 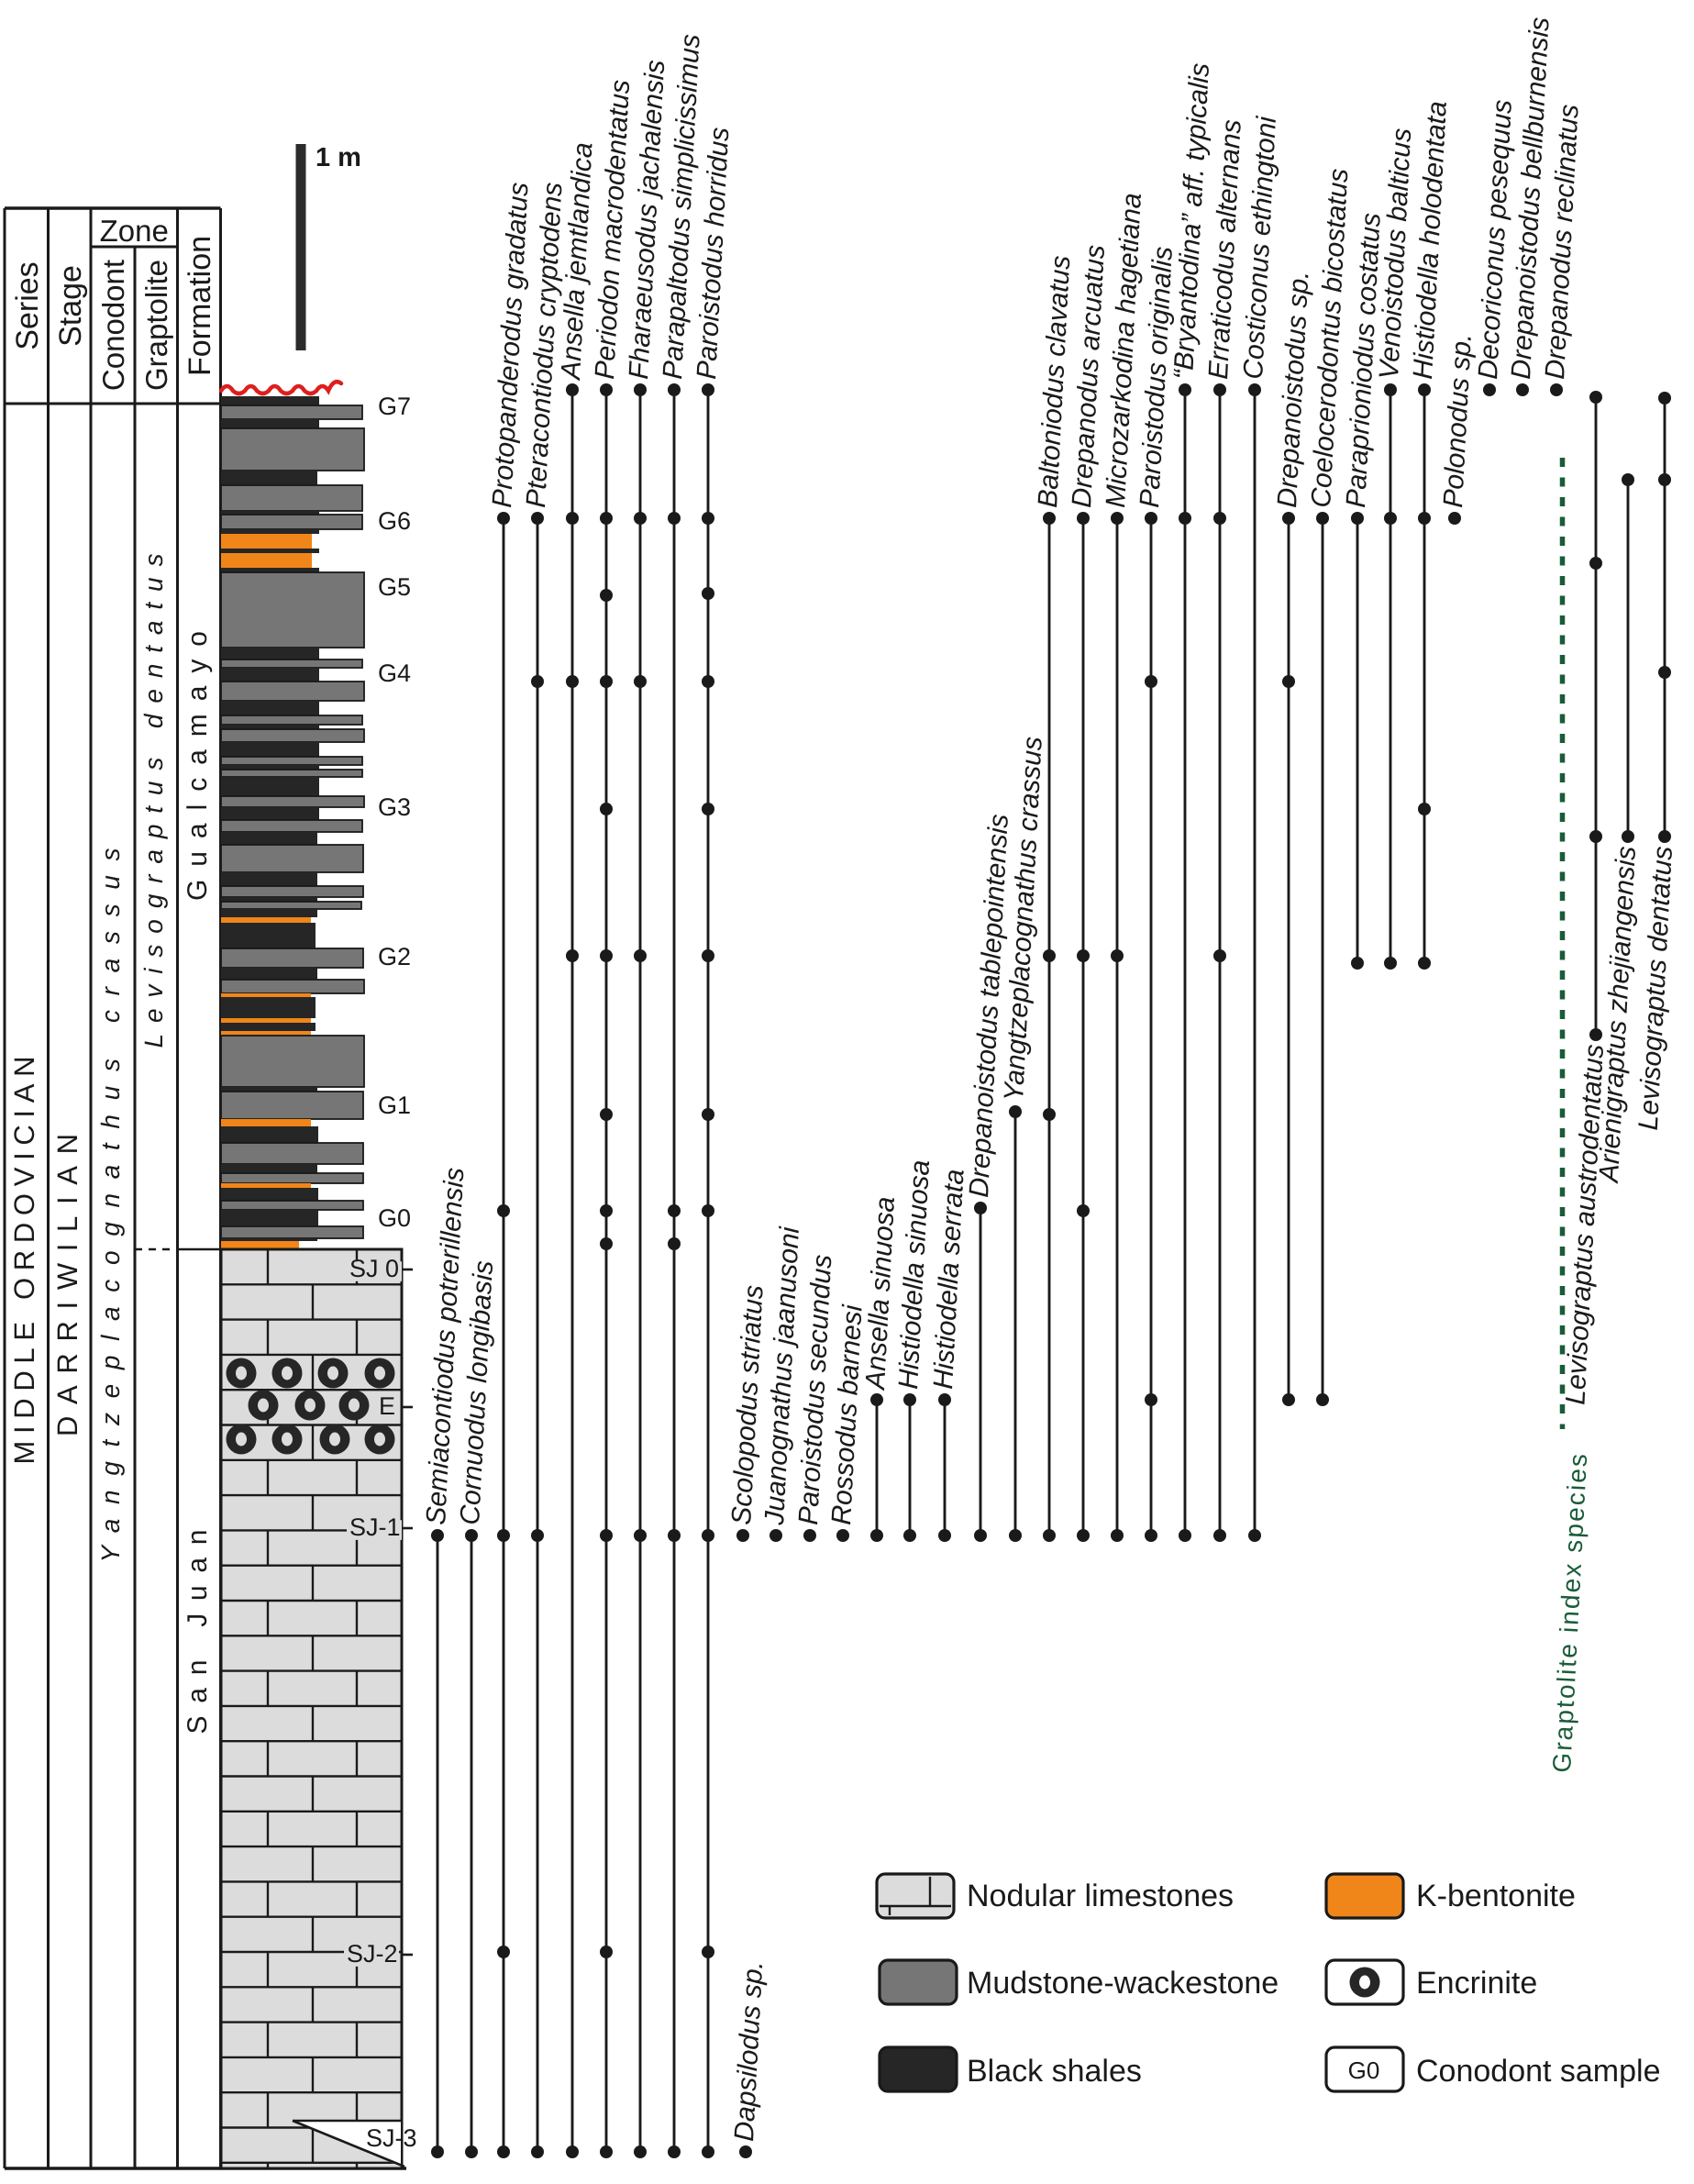 I want to click on svg-text: SJ-2, so click(x=373, y=1954).